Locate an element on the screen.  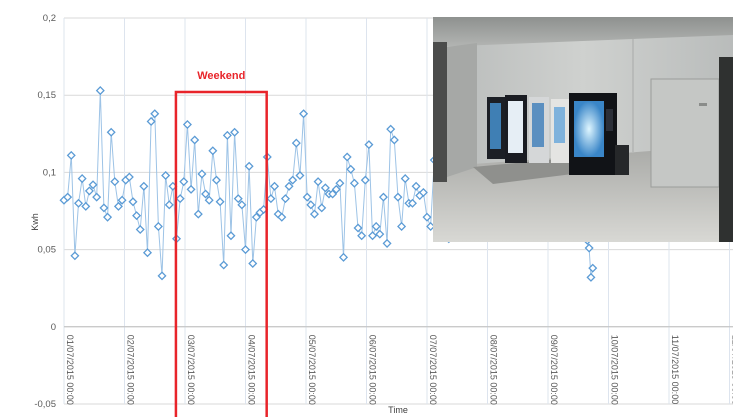
x-tick-label: 10/07/2015 00:00 is located at coordinates (615, 370).